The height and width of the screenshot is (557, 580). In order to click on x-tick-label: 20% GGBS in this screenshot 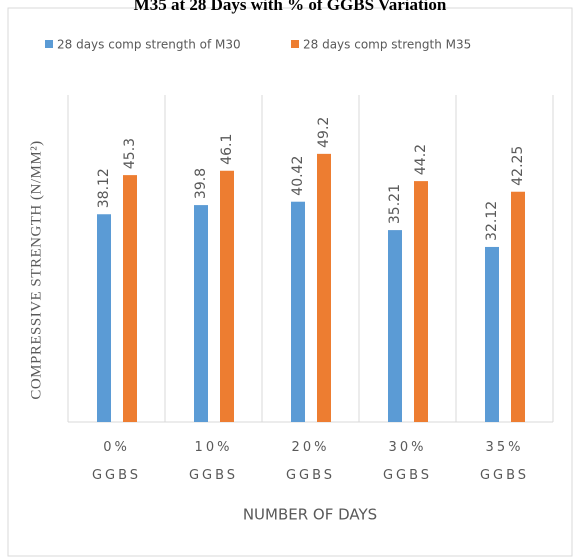, I will do `click(310, 461)`.